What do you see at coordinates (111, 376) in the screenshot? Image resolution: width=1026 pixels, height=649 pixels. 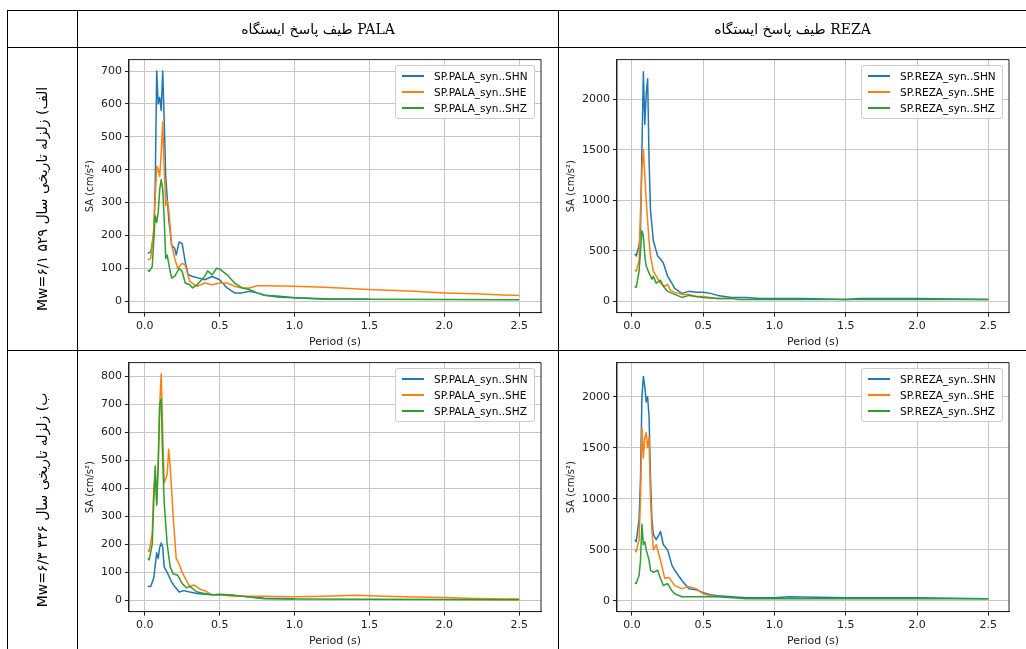 I see `y-tick-label: 800` at bounding box center [111, 376].